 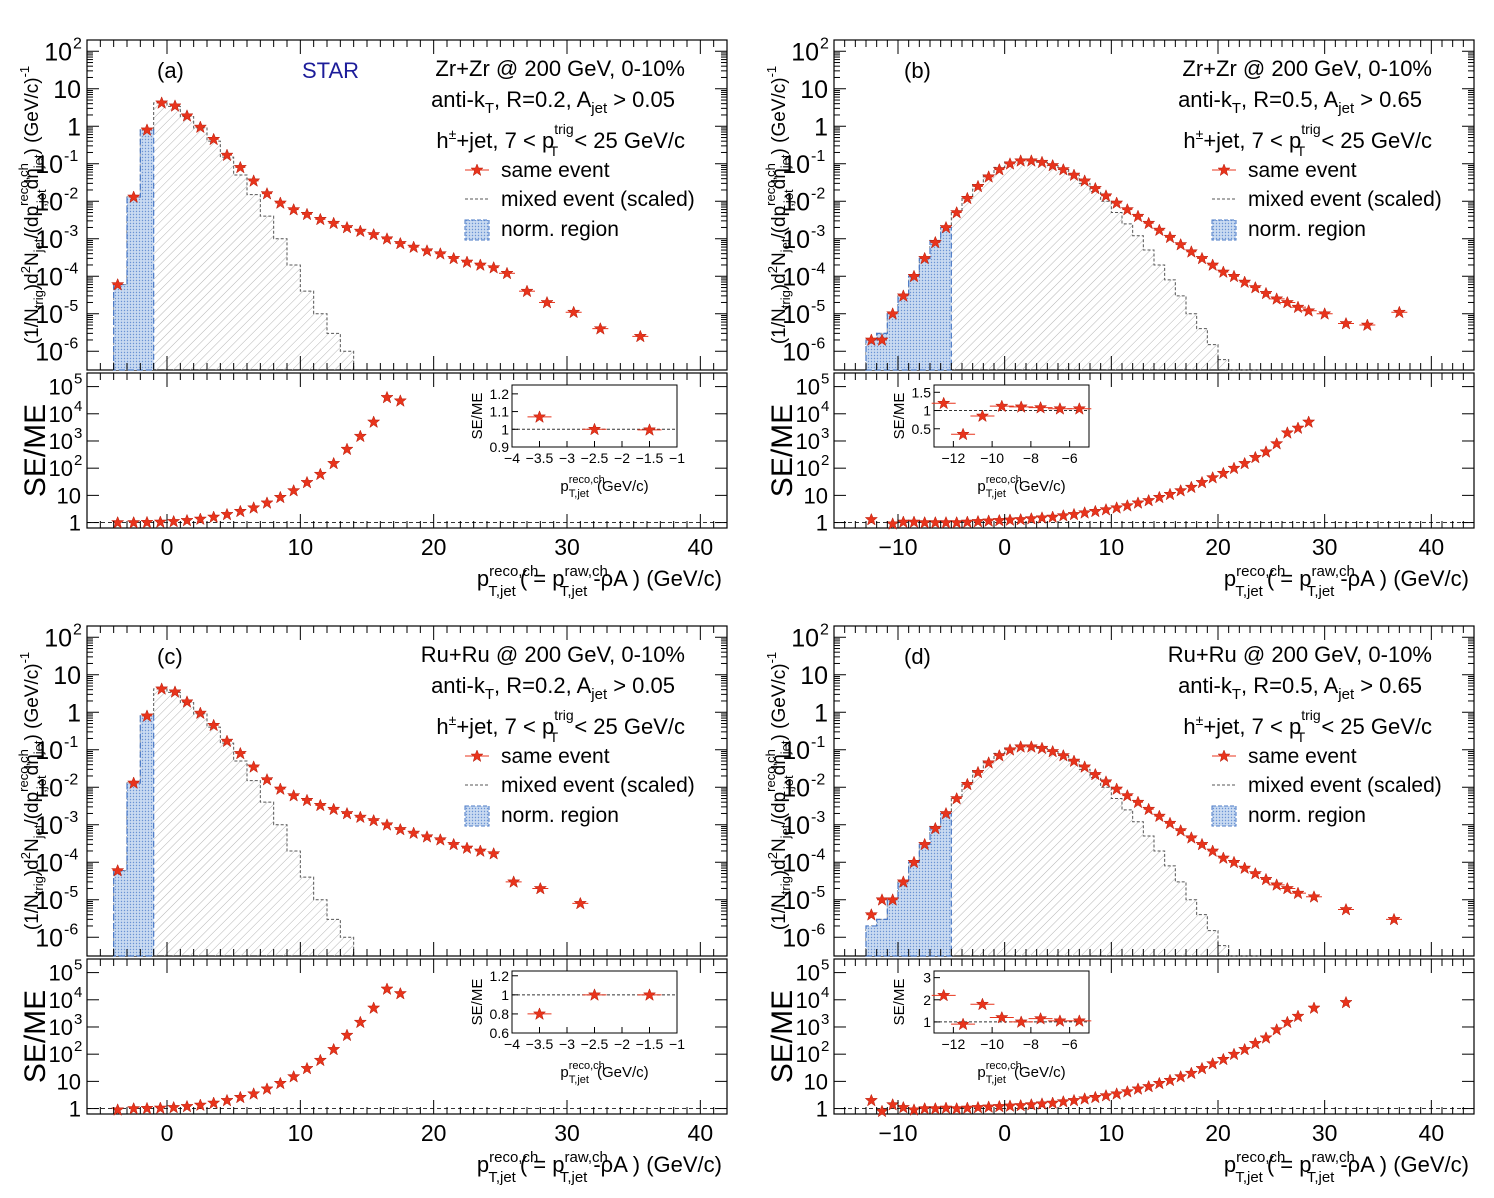 What do you see at coordinates (1325, 1133) in the screenshot?
I see `x-tick-label: 30` at bounding box center [1325, 1133].